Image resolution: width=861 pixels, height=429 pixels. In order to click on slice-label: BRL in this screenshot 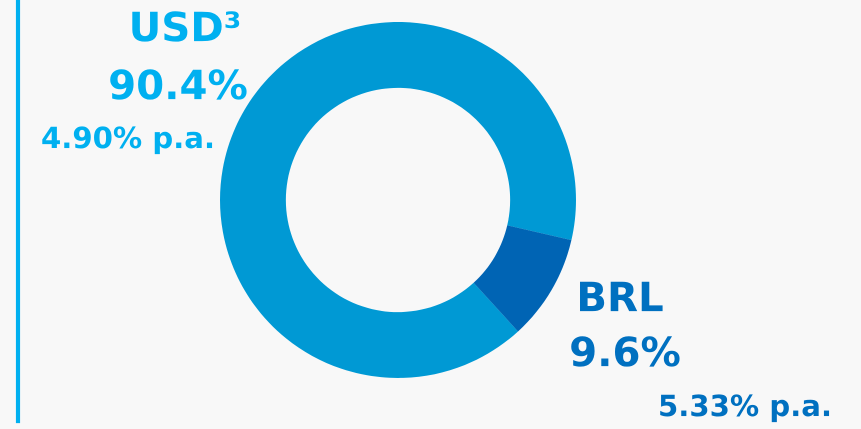, I will do `click(621, 297)`.